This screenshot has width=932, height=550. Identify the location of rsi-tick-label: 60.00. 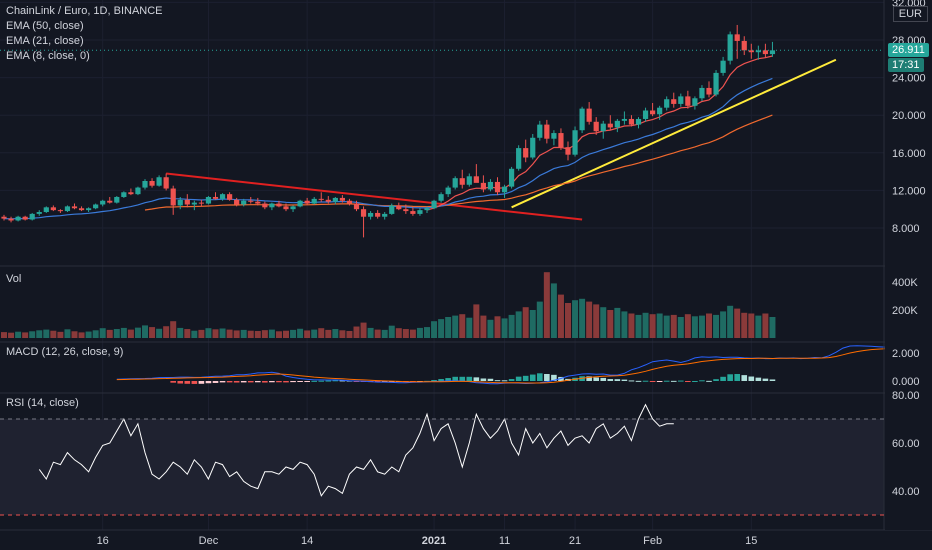
(906, 444).